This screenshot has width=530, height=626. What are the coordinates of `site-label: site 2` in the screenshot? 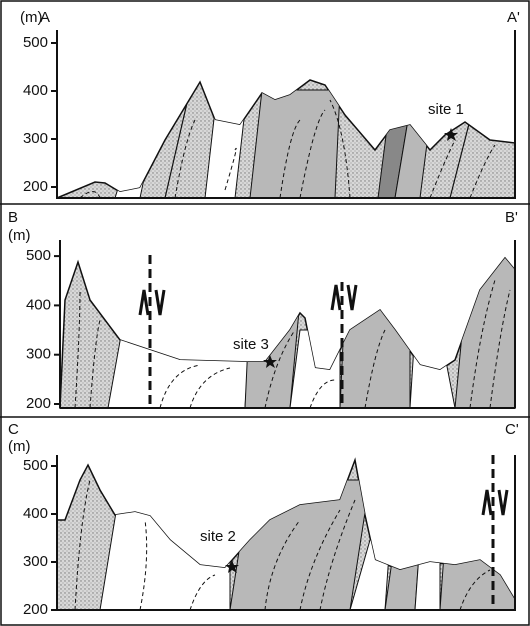 It's located at (218, 536).